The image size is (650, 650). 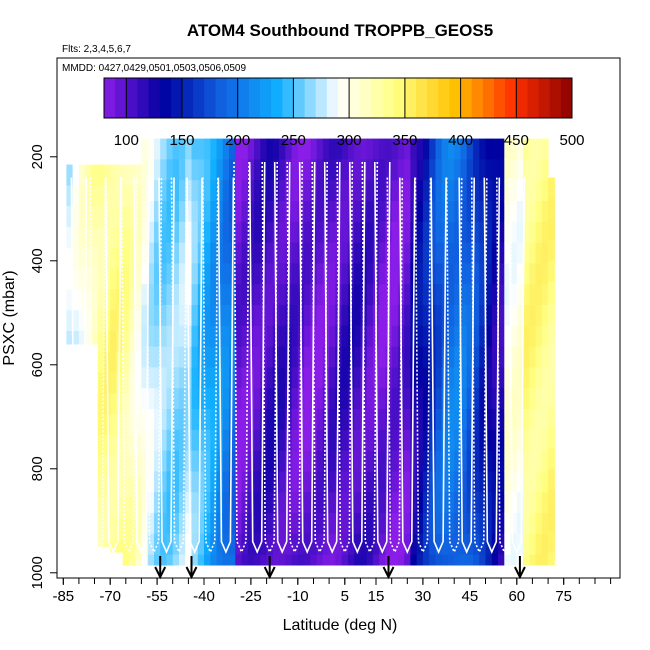 I want to click on arrow-head, so click(x=191, y=573).